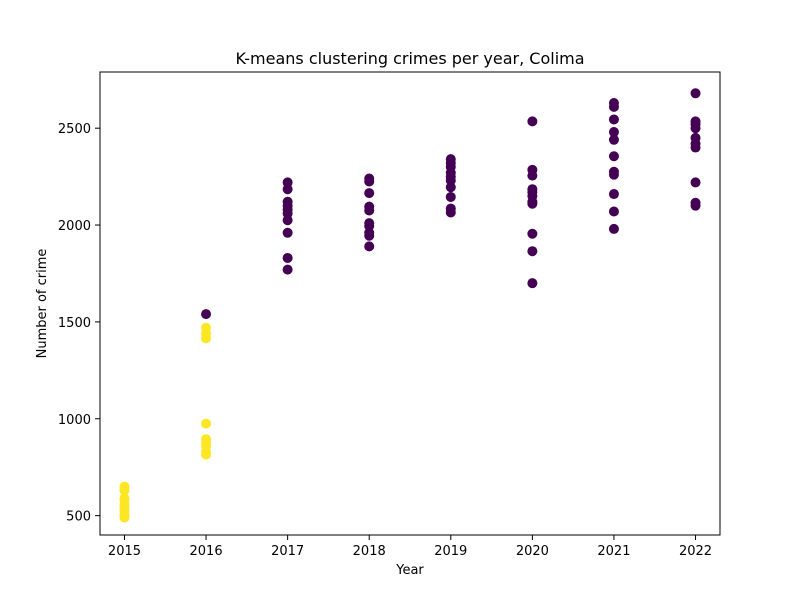  I want to click on y-tick-label: 1000, so click(74, 420).